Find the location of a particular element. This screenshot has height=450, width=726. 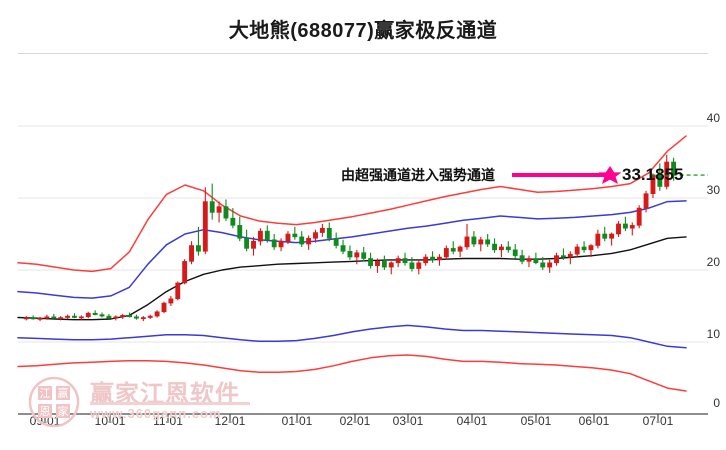

y-axis-label-20: 20 is located at coordinates (713, 262).